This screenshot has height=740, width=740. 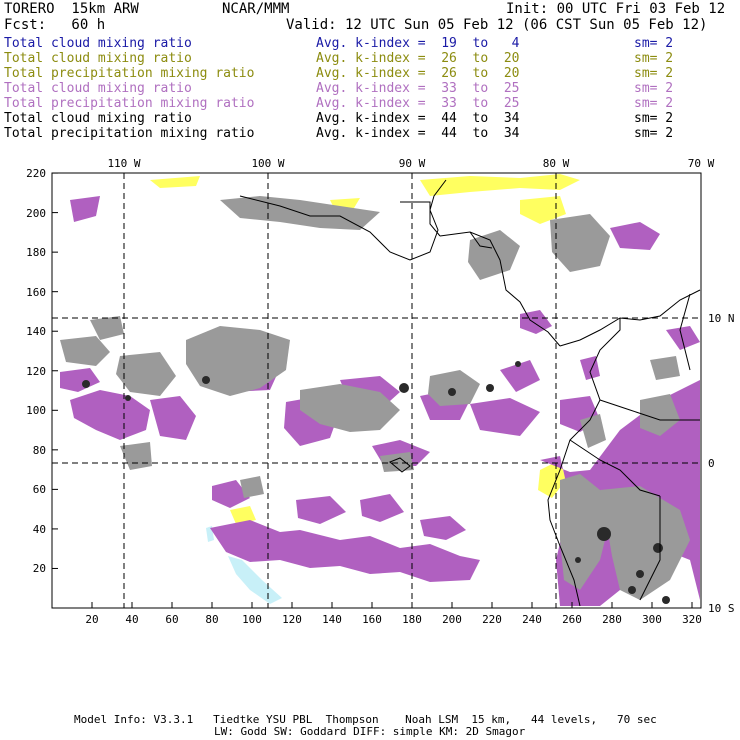 I want to click on shallow-cloud-area, so click(x=255, y=580).